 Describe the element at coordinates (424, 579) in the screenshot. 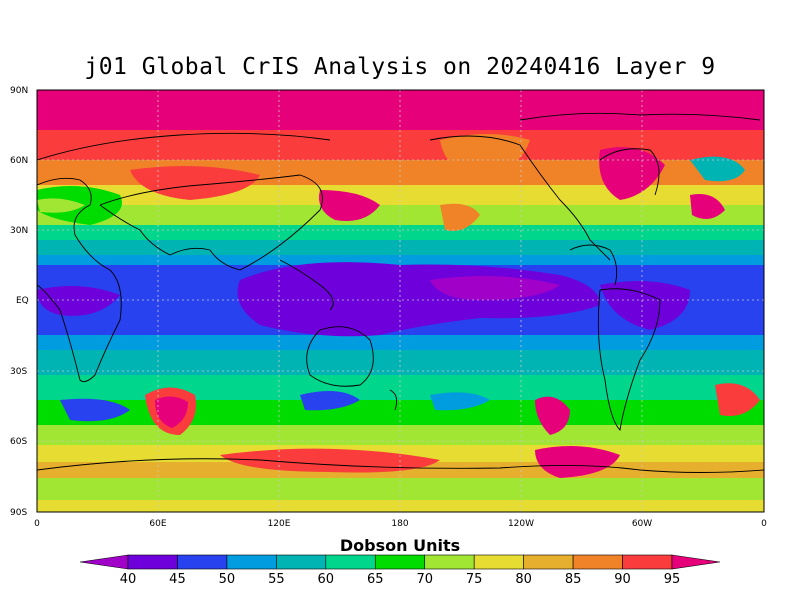

I see `colorbar-label: 70` at that location.